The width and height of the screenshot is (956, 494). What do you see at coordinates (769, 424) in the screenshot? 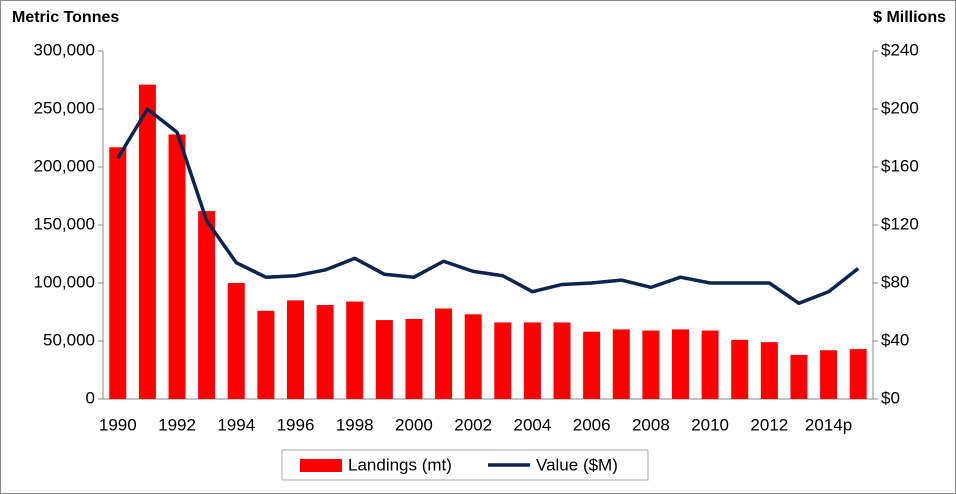
I see `x-tick-label: 2012` at bounding box center [769, 424].